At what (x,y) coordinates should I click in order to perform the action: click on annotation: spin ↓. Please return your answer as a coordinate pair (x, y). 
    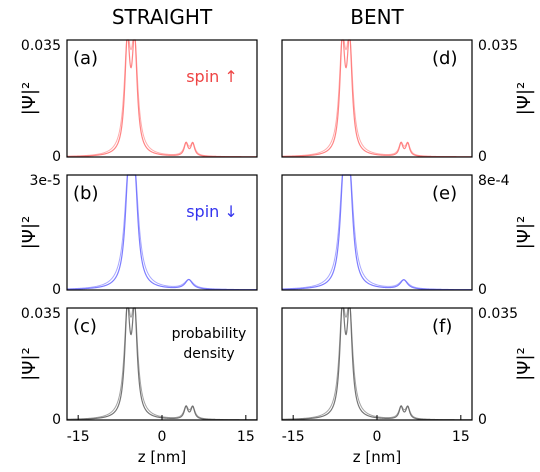
    Looking at the image, I should click on (212, 211).